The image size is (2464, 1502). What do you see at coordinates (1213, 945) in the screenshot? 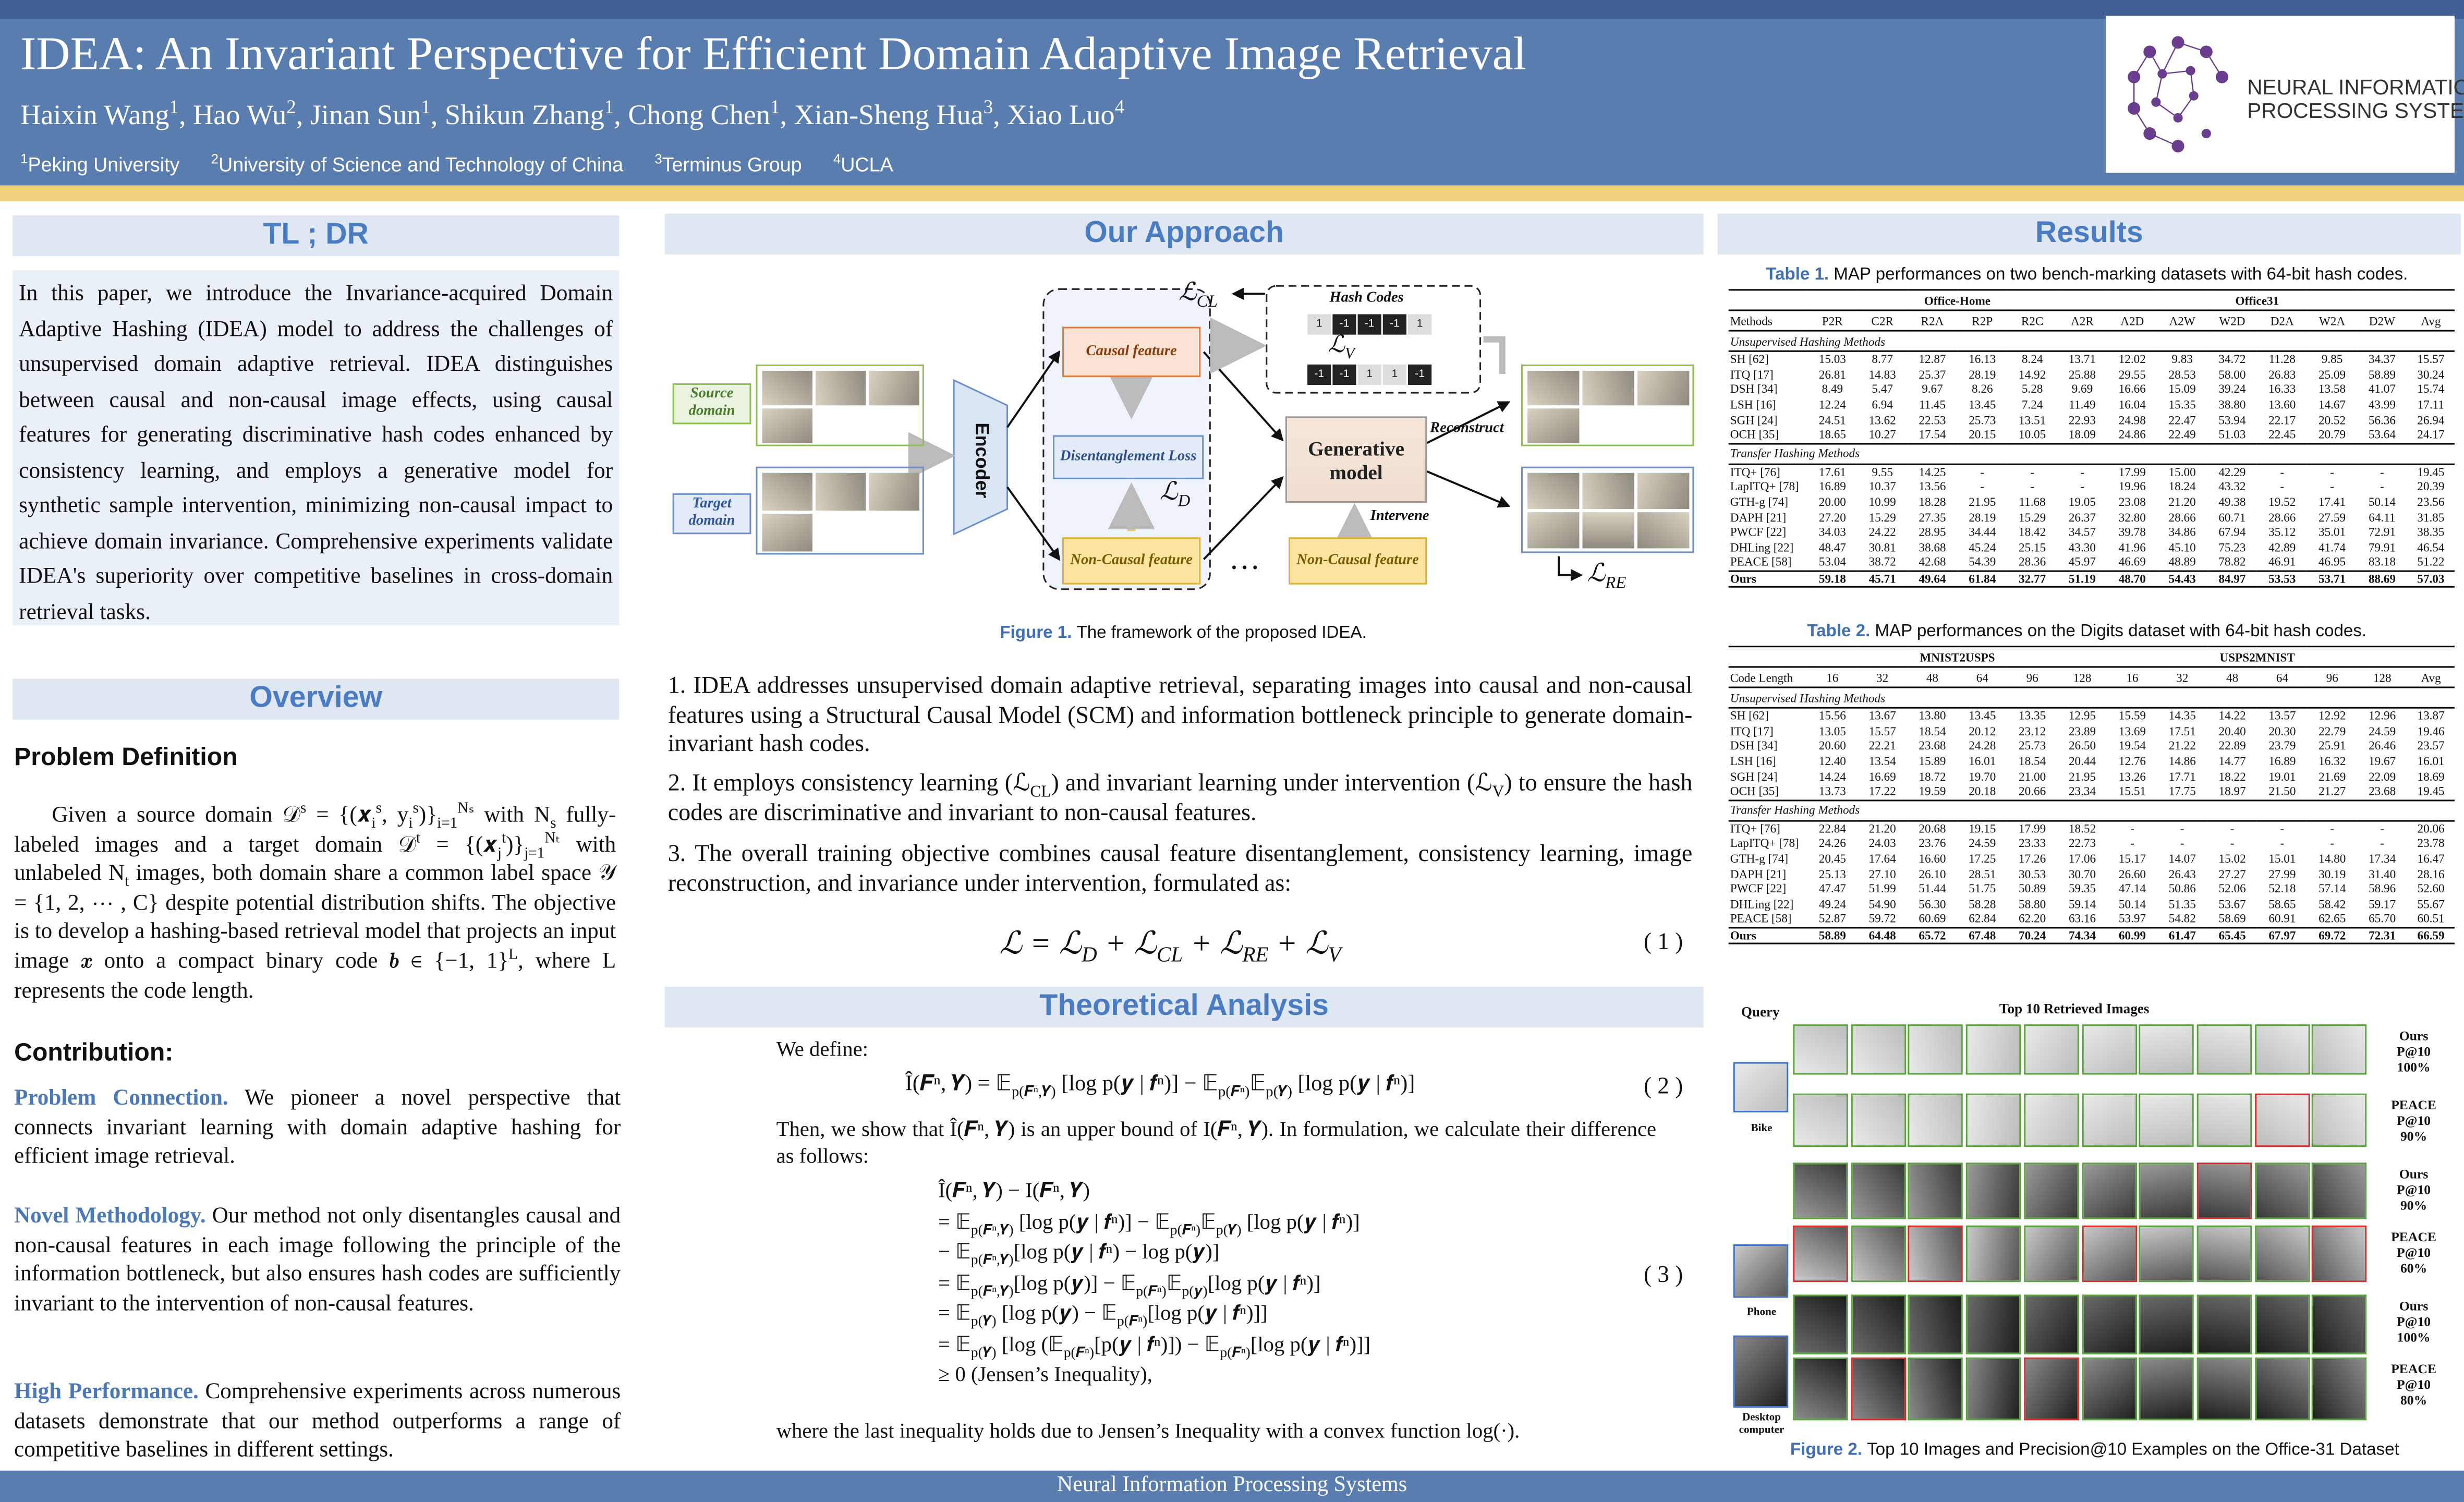
I see `text: + ℒ` at bounding box center [1213, 945].